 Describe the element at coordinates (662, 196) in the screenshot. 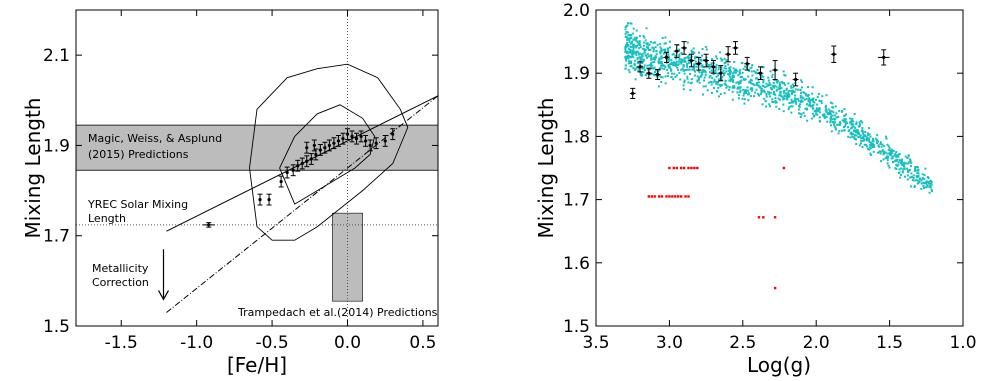

I see `red-point` at that location.